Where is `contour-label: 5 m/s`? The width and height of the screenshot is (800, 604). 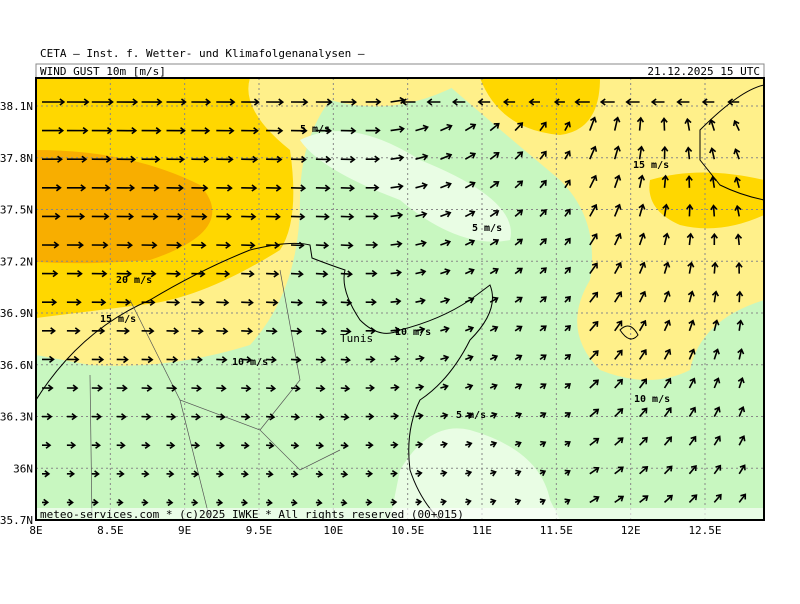
contour-label: 5 m/s is located at coordinates (315, 129).